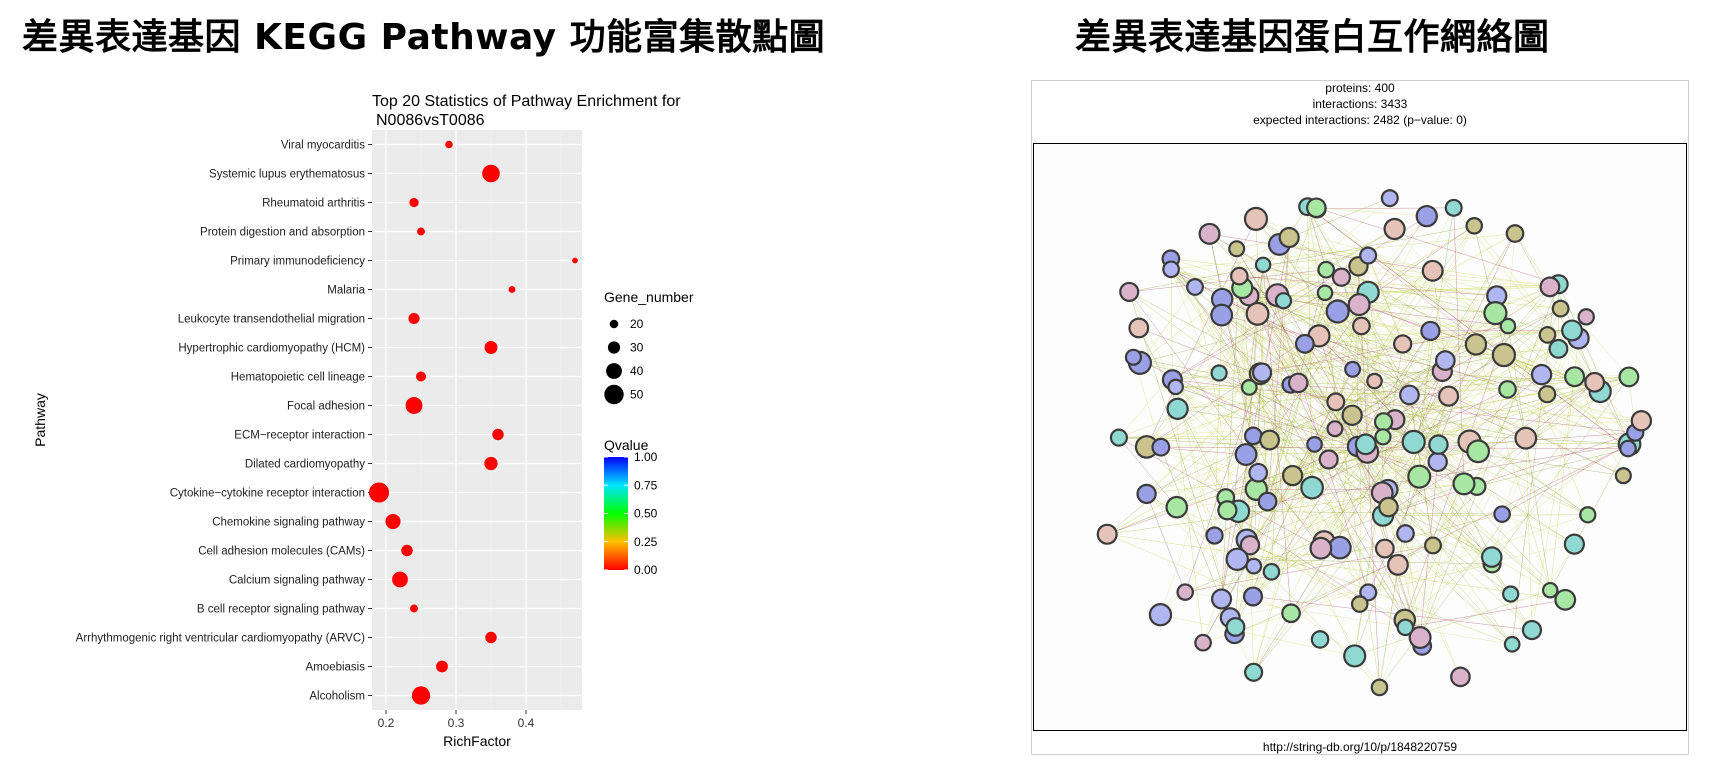 Image resolution: width=1729 pixels, height=763 pixels. I want to click on y-tick-label: Calcium signaling pathway, so click(297, 581).